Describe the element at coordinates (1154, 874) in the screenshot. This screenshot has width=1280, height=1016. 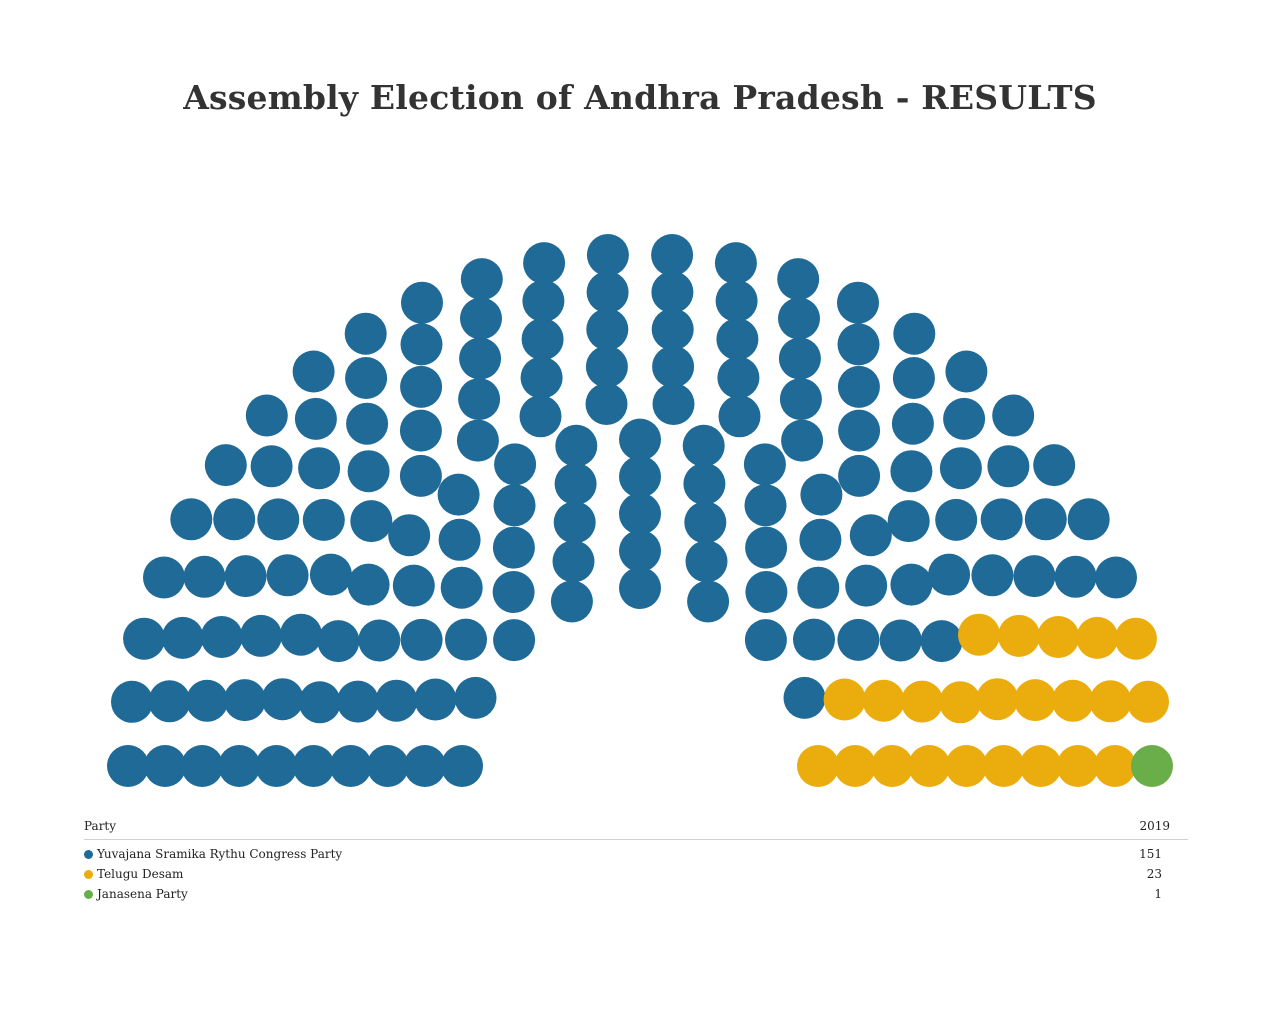
I see `legend-seat-count: 23` at that location.